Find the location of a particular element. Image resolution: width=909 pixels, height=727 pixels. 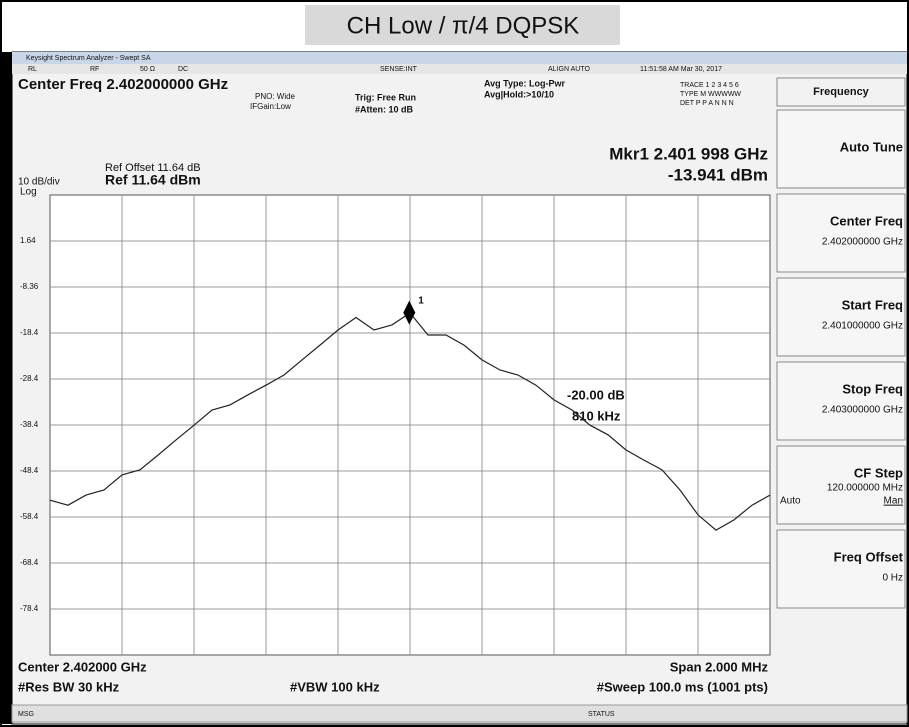

status-bar is located at coordinates (459, 713).